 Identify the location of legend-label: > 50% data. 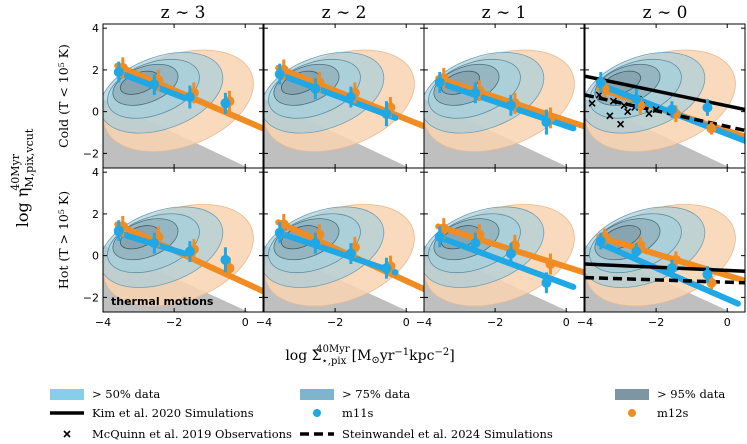
(126, 394).